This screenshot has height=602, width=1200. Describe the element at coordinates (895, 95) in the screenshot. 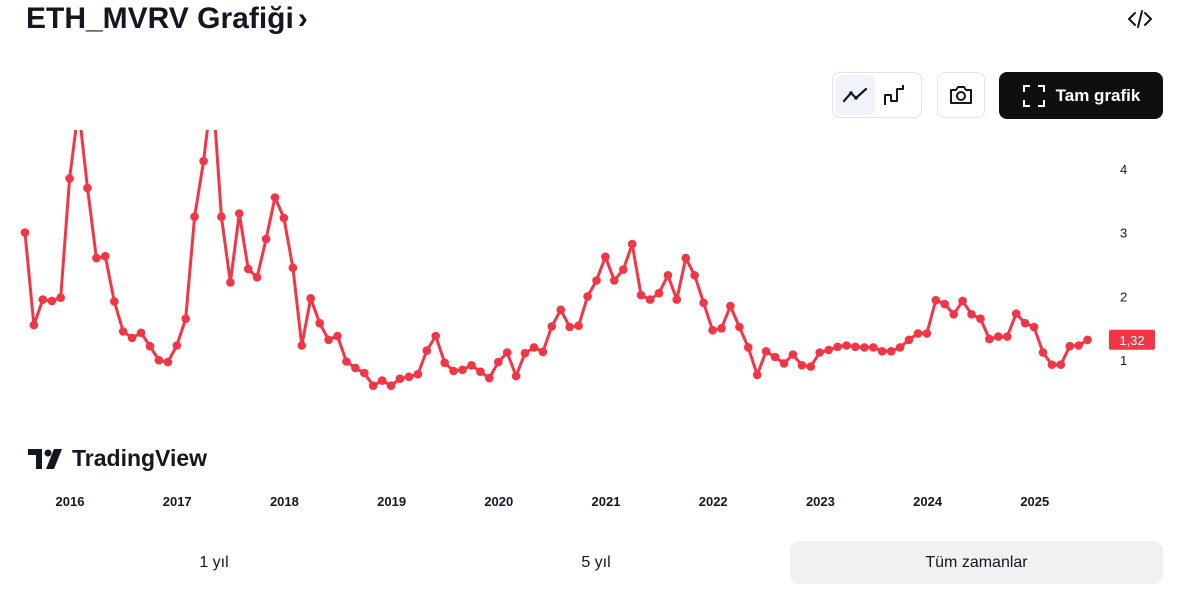

I see `step-style-button` at that location.